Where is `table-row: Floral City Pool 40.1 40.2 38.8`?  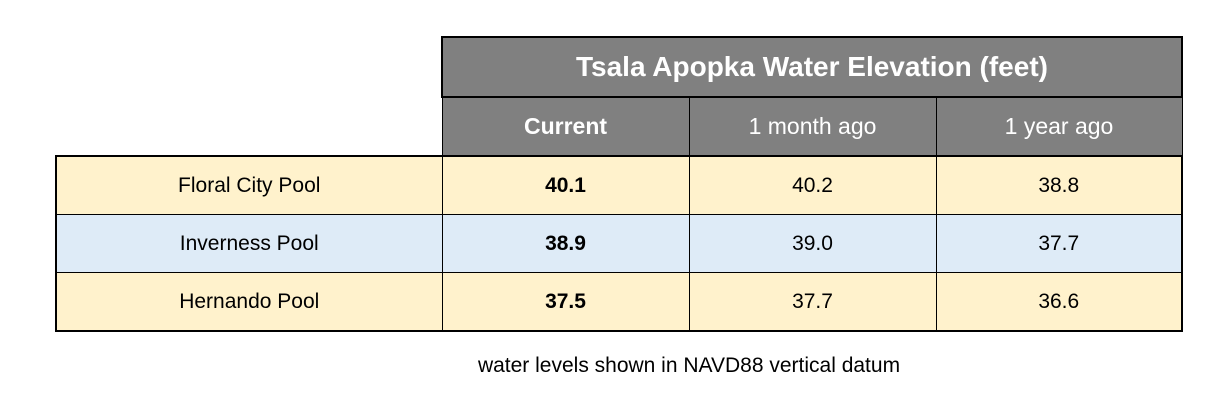 table-row: Floral City Pool 40.1 40.2 38.8 is located at coordinates (619, 185).